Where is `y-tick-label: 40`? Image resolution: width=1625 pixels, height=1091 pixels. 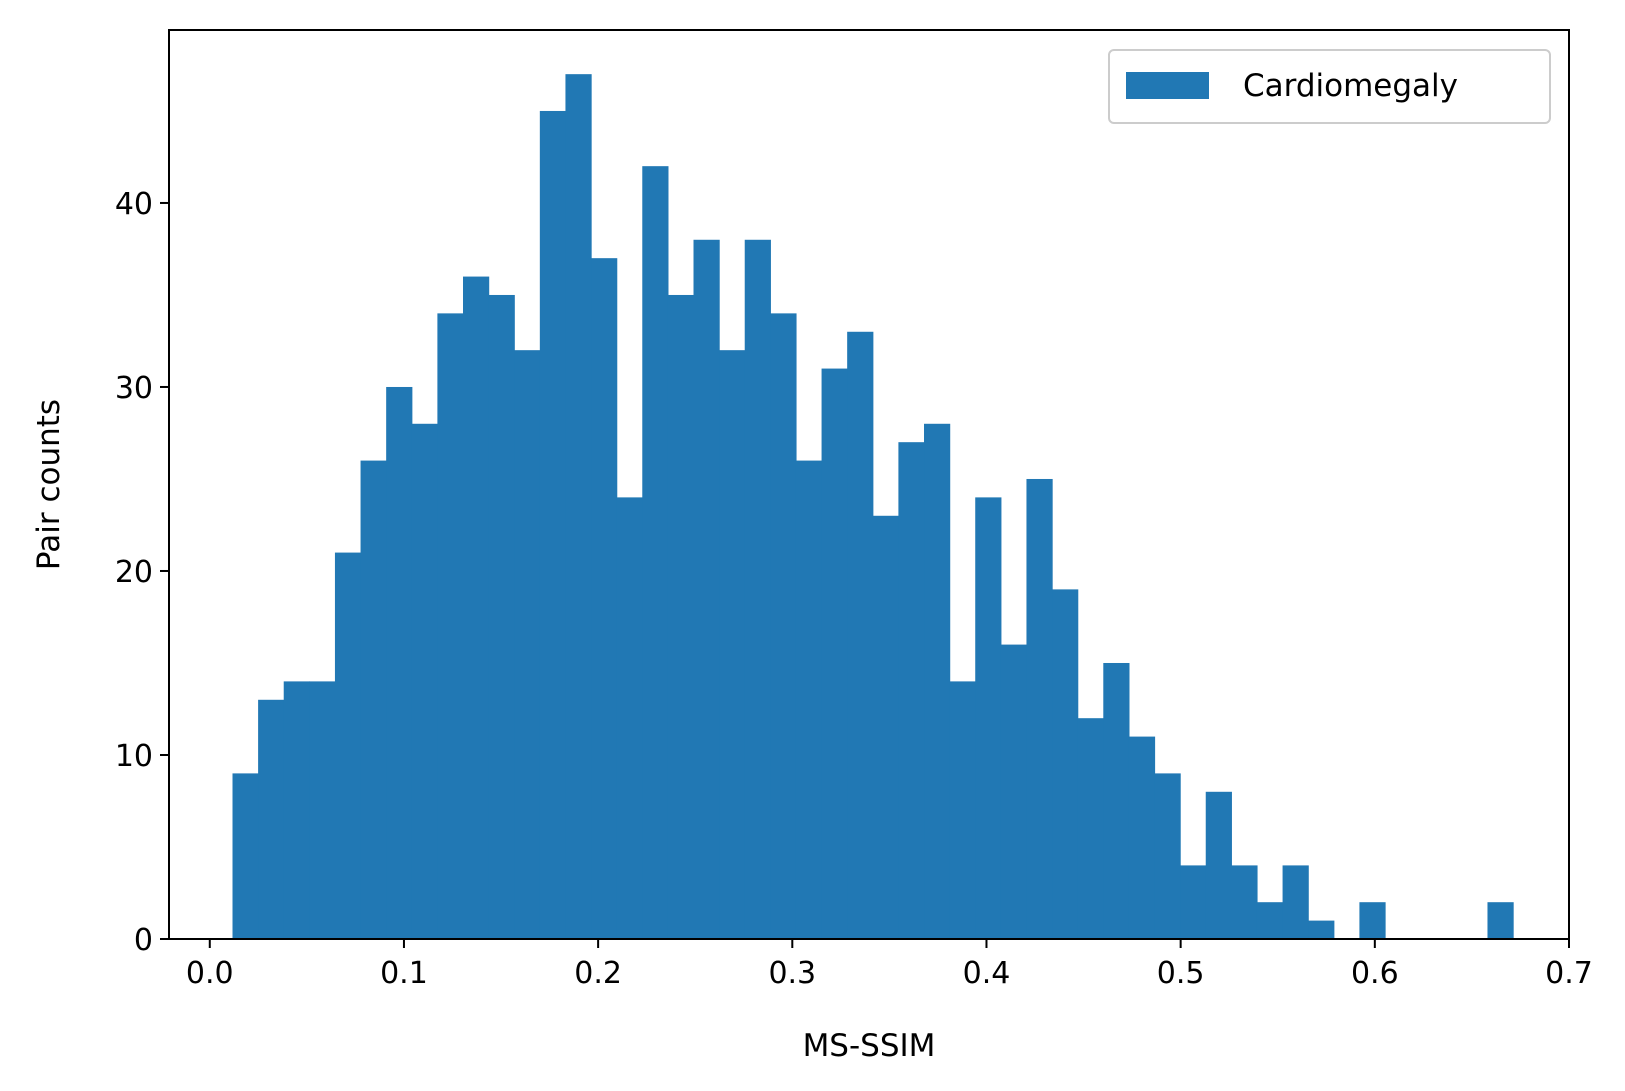 y-tick-label: 40 is located at coordinates (134, 204).